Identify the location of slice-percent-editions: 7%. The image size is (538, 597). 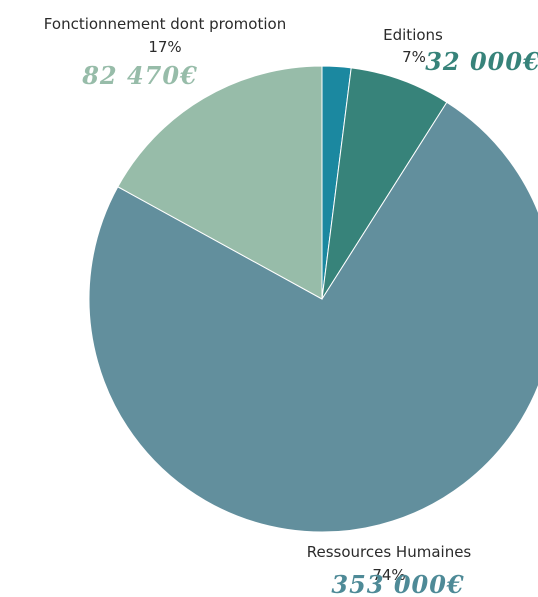
(414, 57).